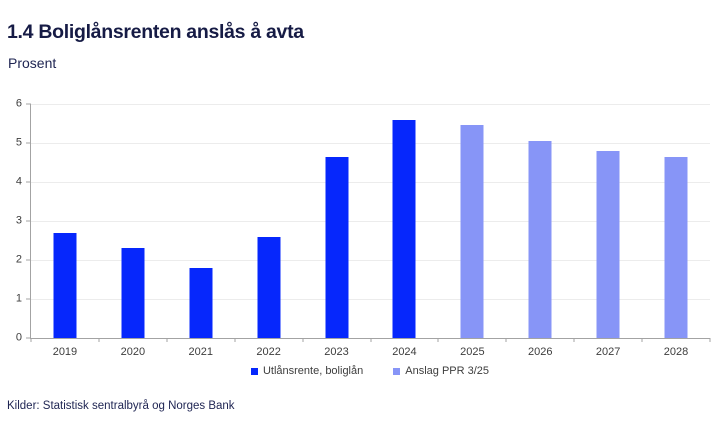 This screenshot has height=437, width=722. Describe the element at coordinates (404, 352) in the screenshot. I see `x-axis-label: 2024` at that location.